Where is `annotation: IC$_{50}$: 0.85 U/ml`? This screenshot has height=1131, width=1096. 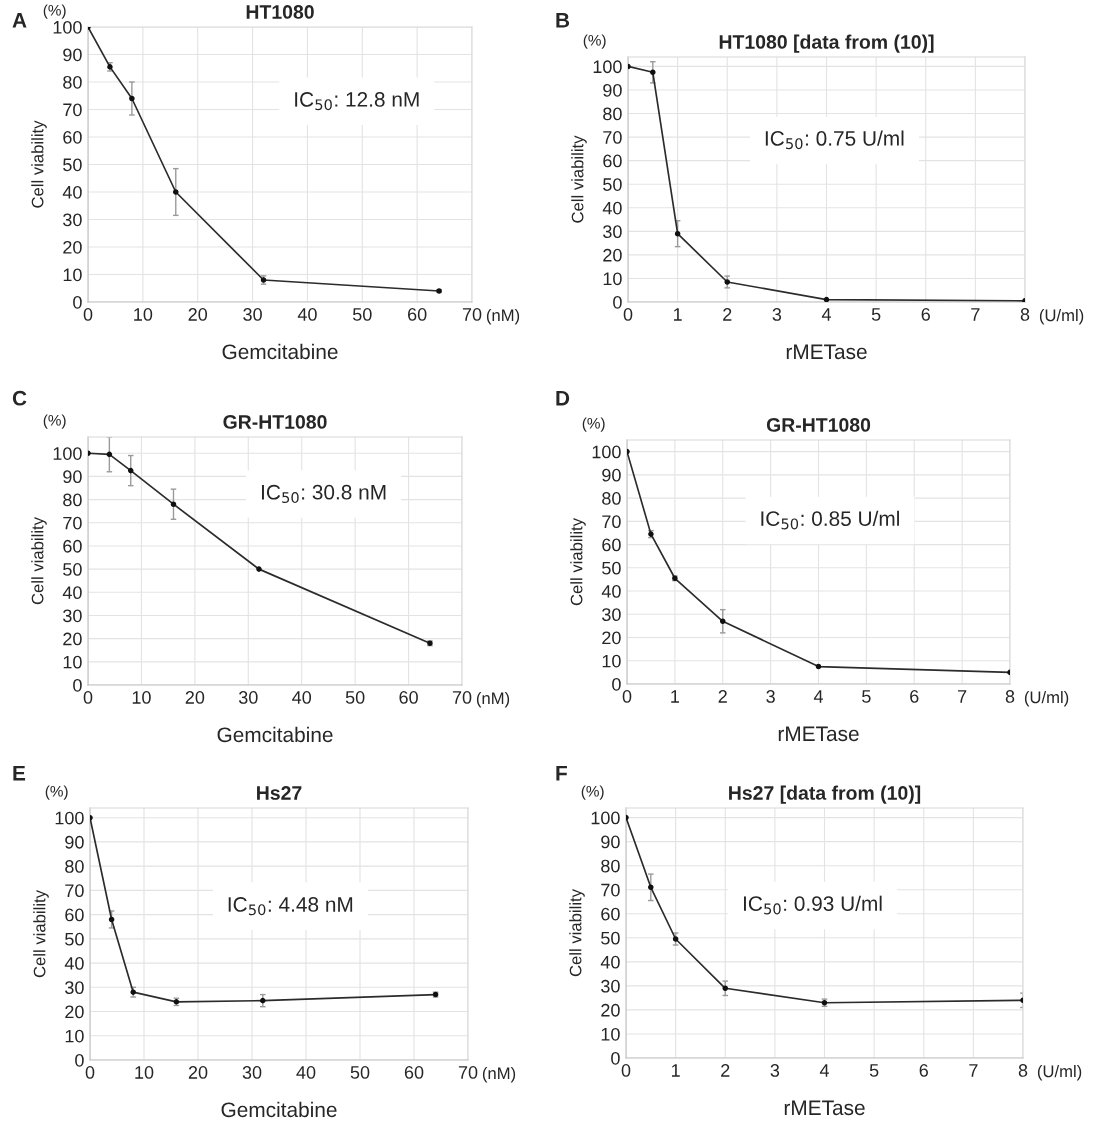
annotation: IC$_{50}$: 0.85 U/ml is located at coordinates (830, 520).